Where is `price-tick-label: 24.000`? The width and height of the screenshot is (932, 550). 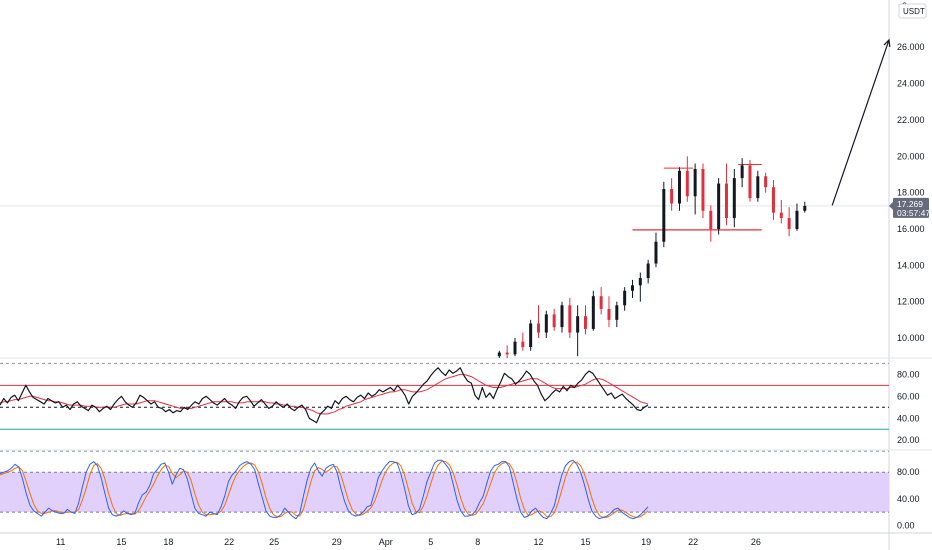
price-tick-label: 24.000 is located at coordinates (911, 84).